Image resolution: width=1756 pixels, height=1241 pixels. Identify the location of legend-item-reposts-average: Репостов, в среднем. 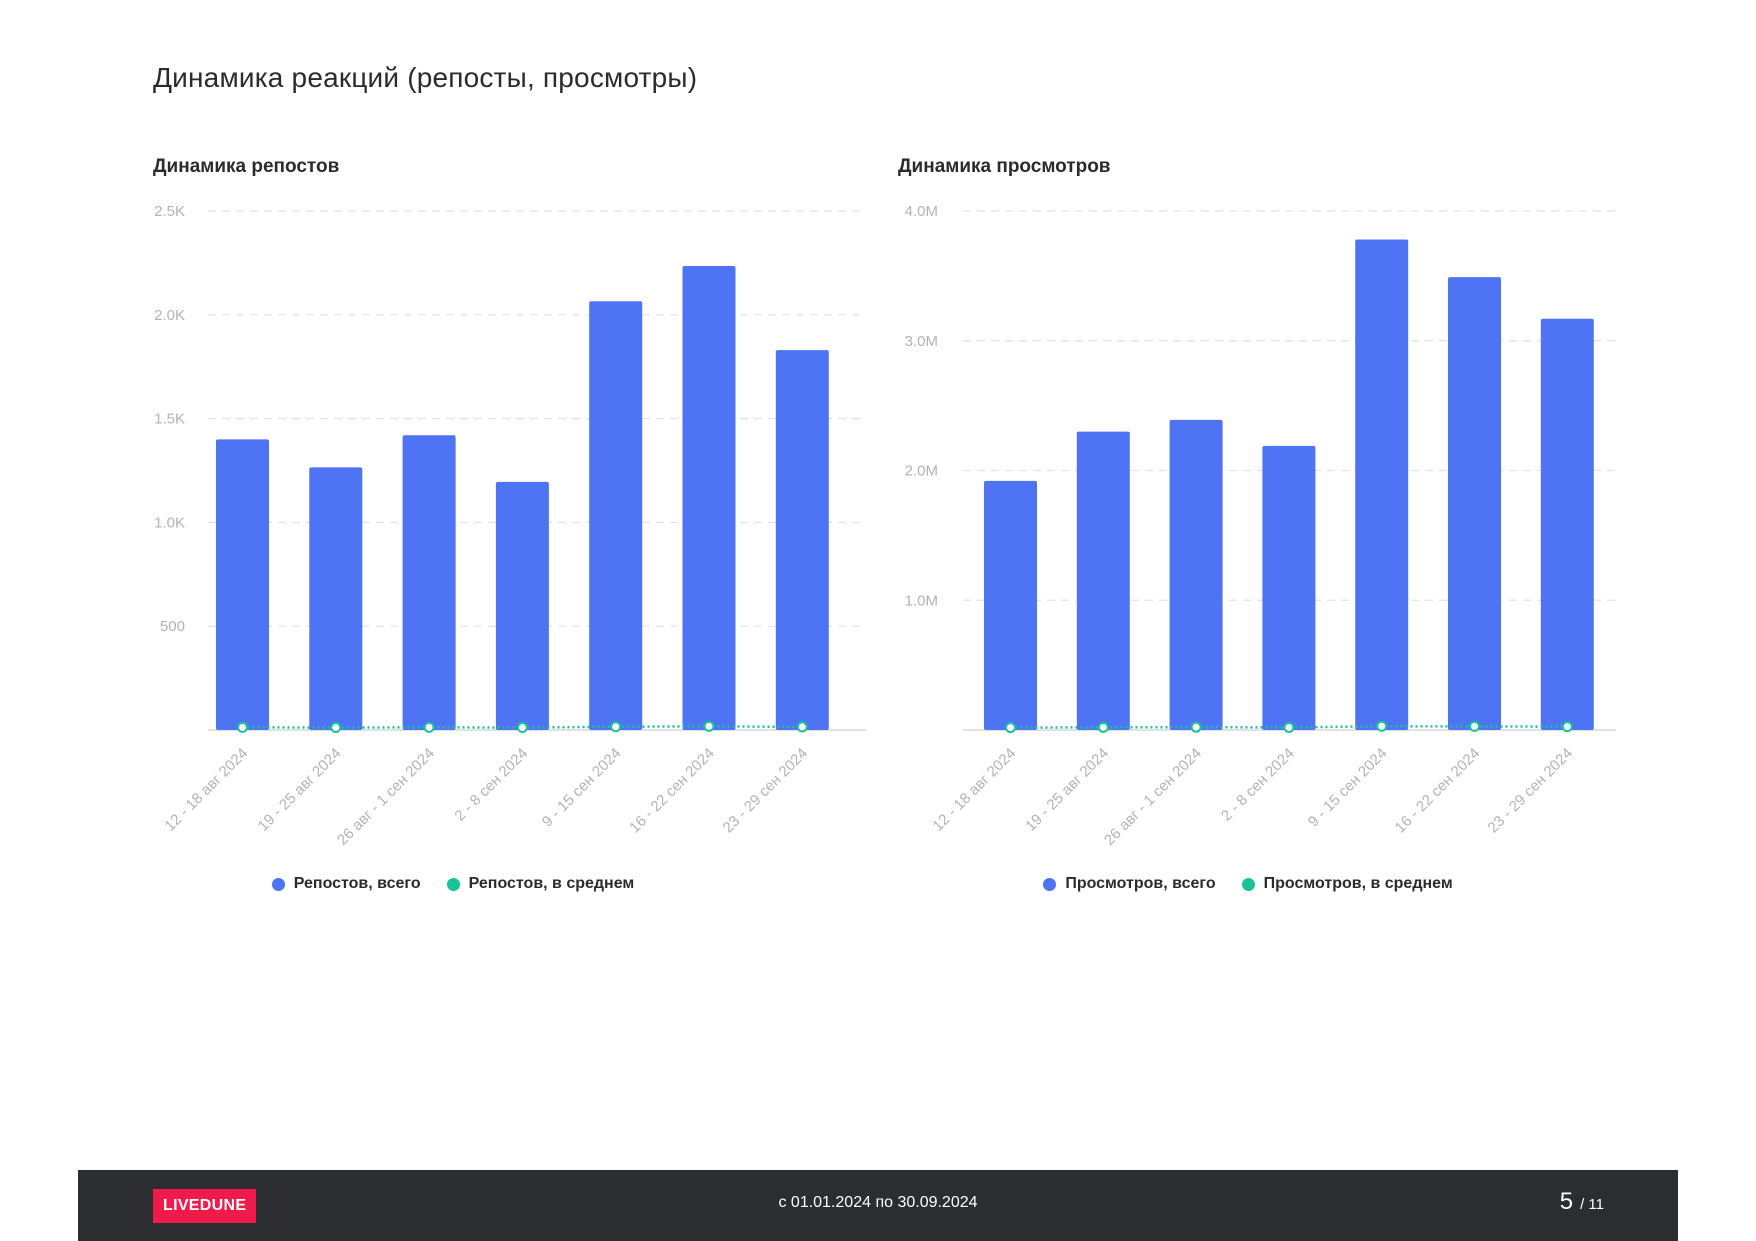
(540, 884).